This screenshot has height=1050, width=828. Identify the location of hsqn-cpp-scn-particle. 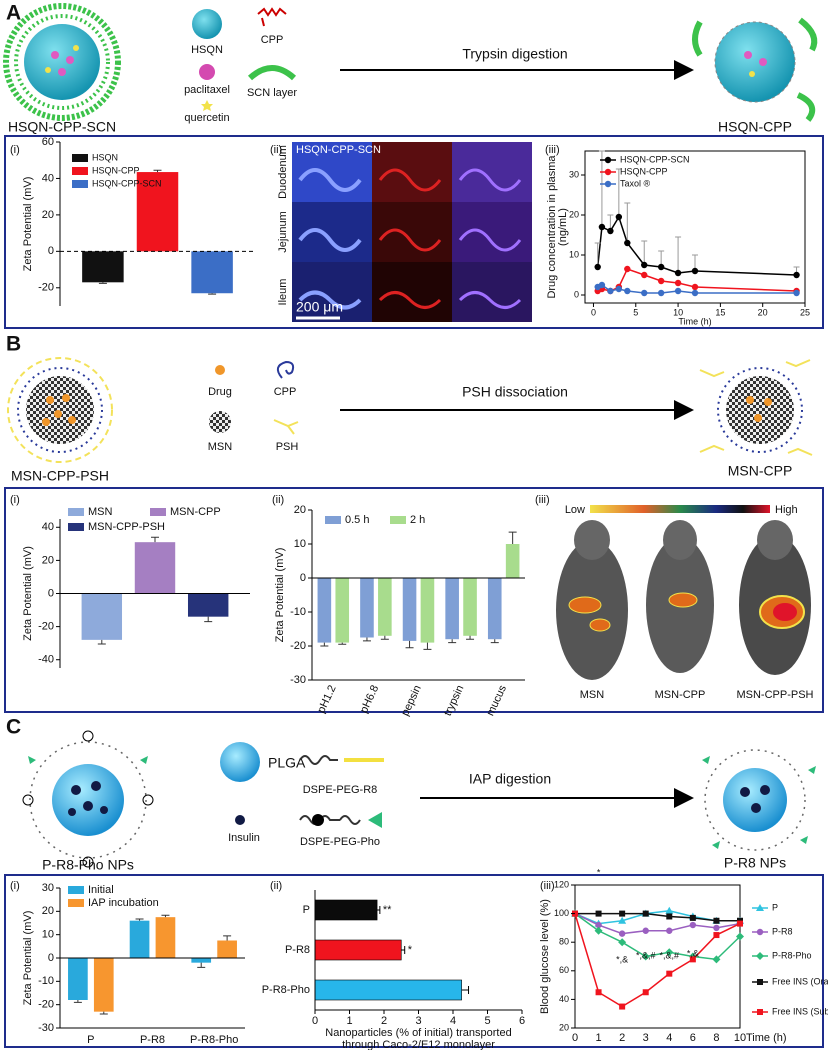
(62, 62).